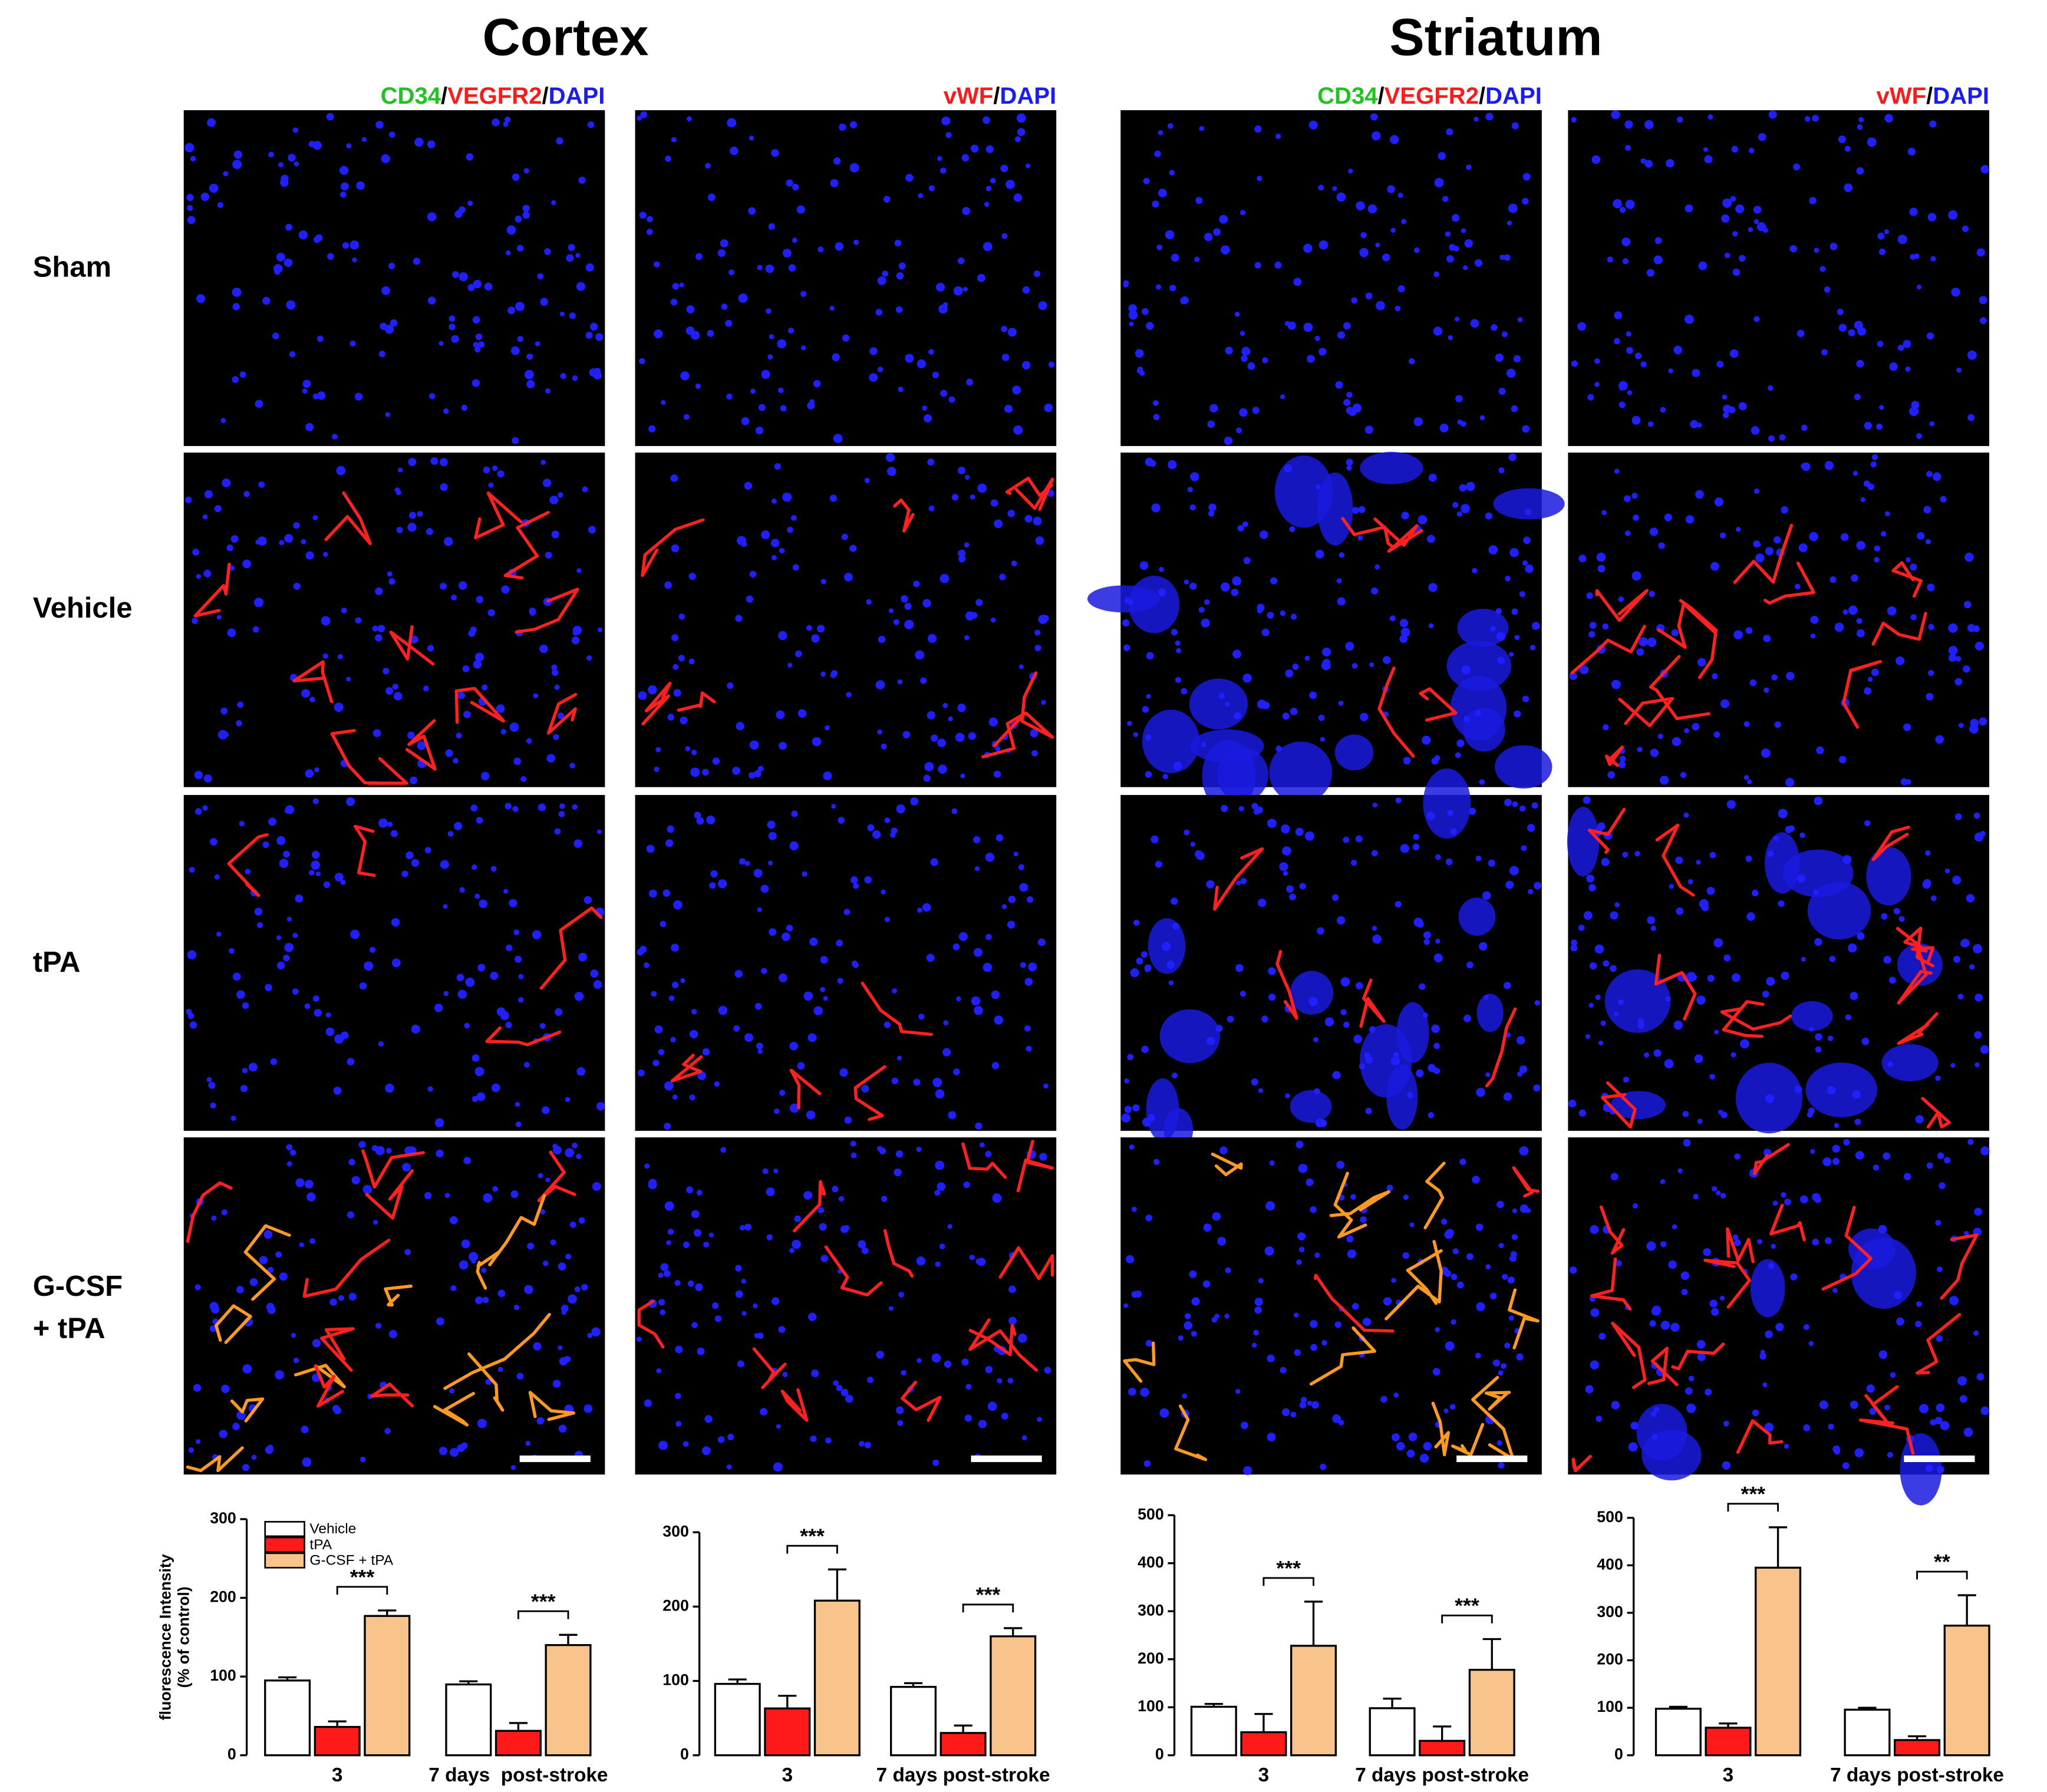 Image resolution: width=2047 pixels, height=1792 pixels. I want to click on y-tick-label: 0, so click(684, 1754).